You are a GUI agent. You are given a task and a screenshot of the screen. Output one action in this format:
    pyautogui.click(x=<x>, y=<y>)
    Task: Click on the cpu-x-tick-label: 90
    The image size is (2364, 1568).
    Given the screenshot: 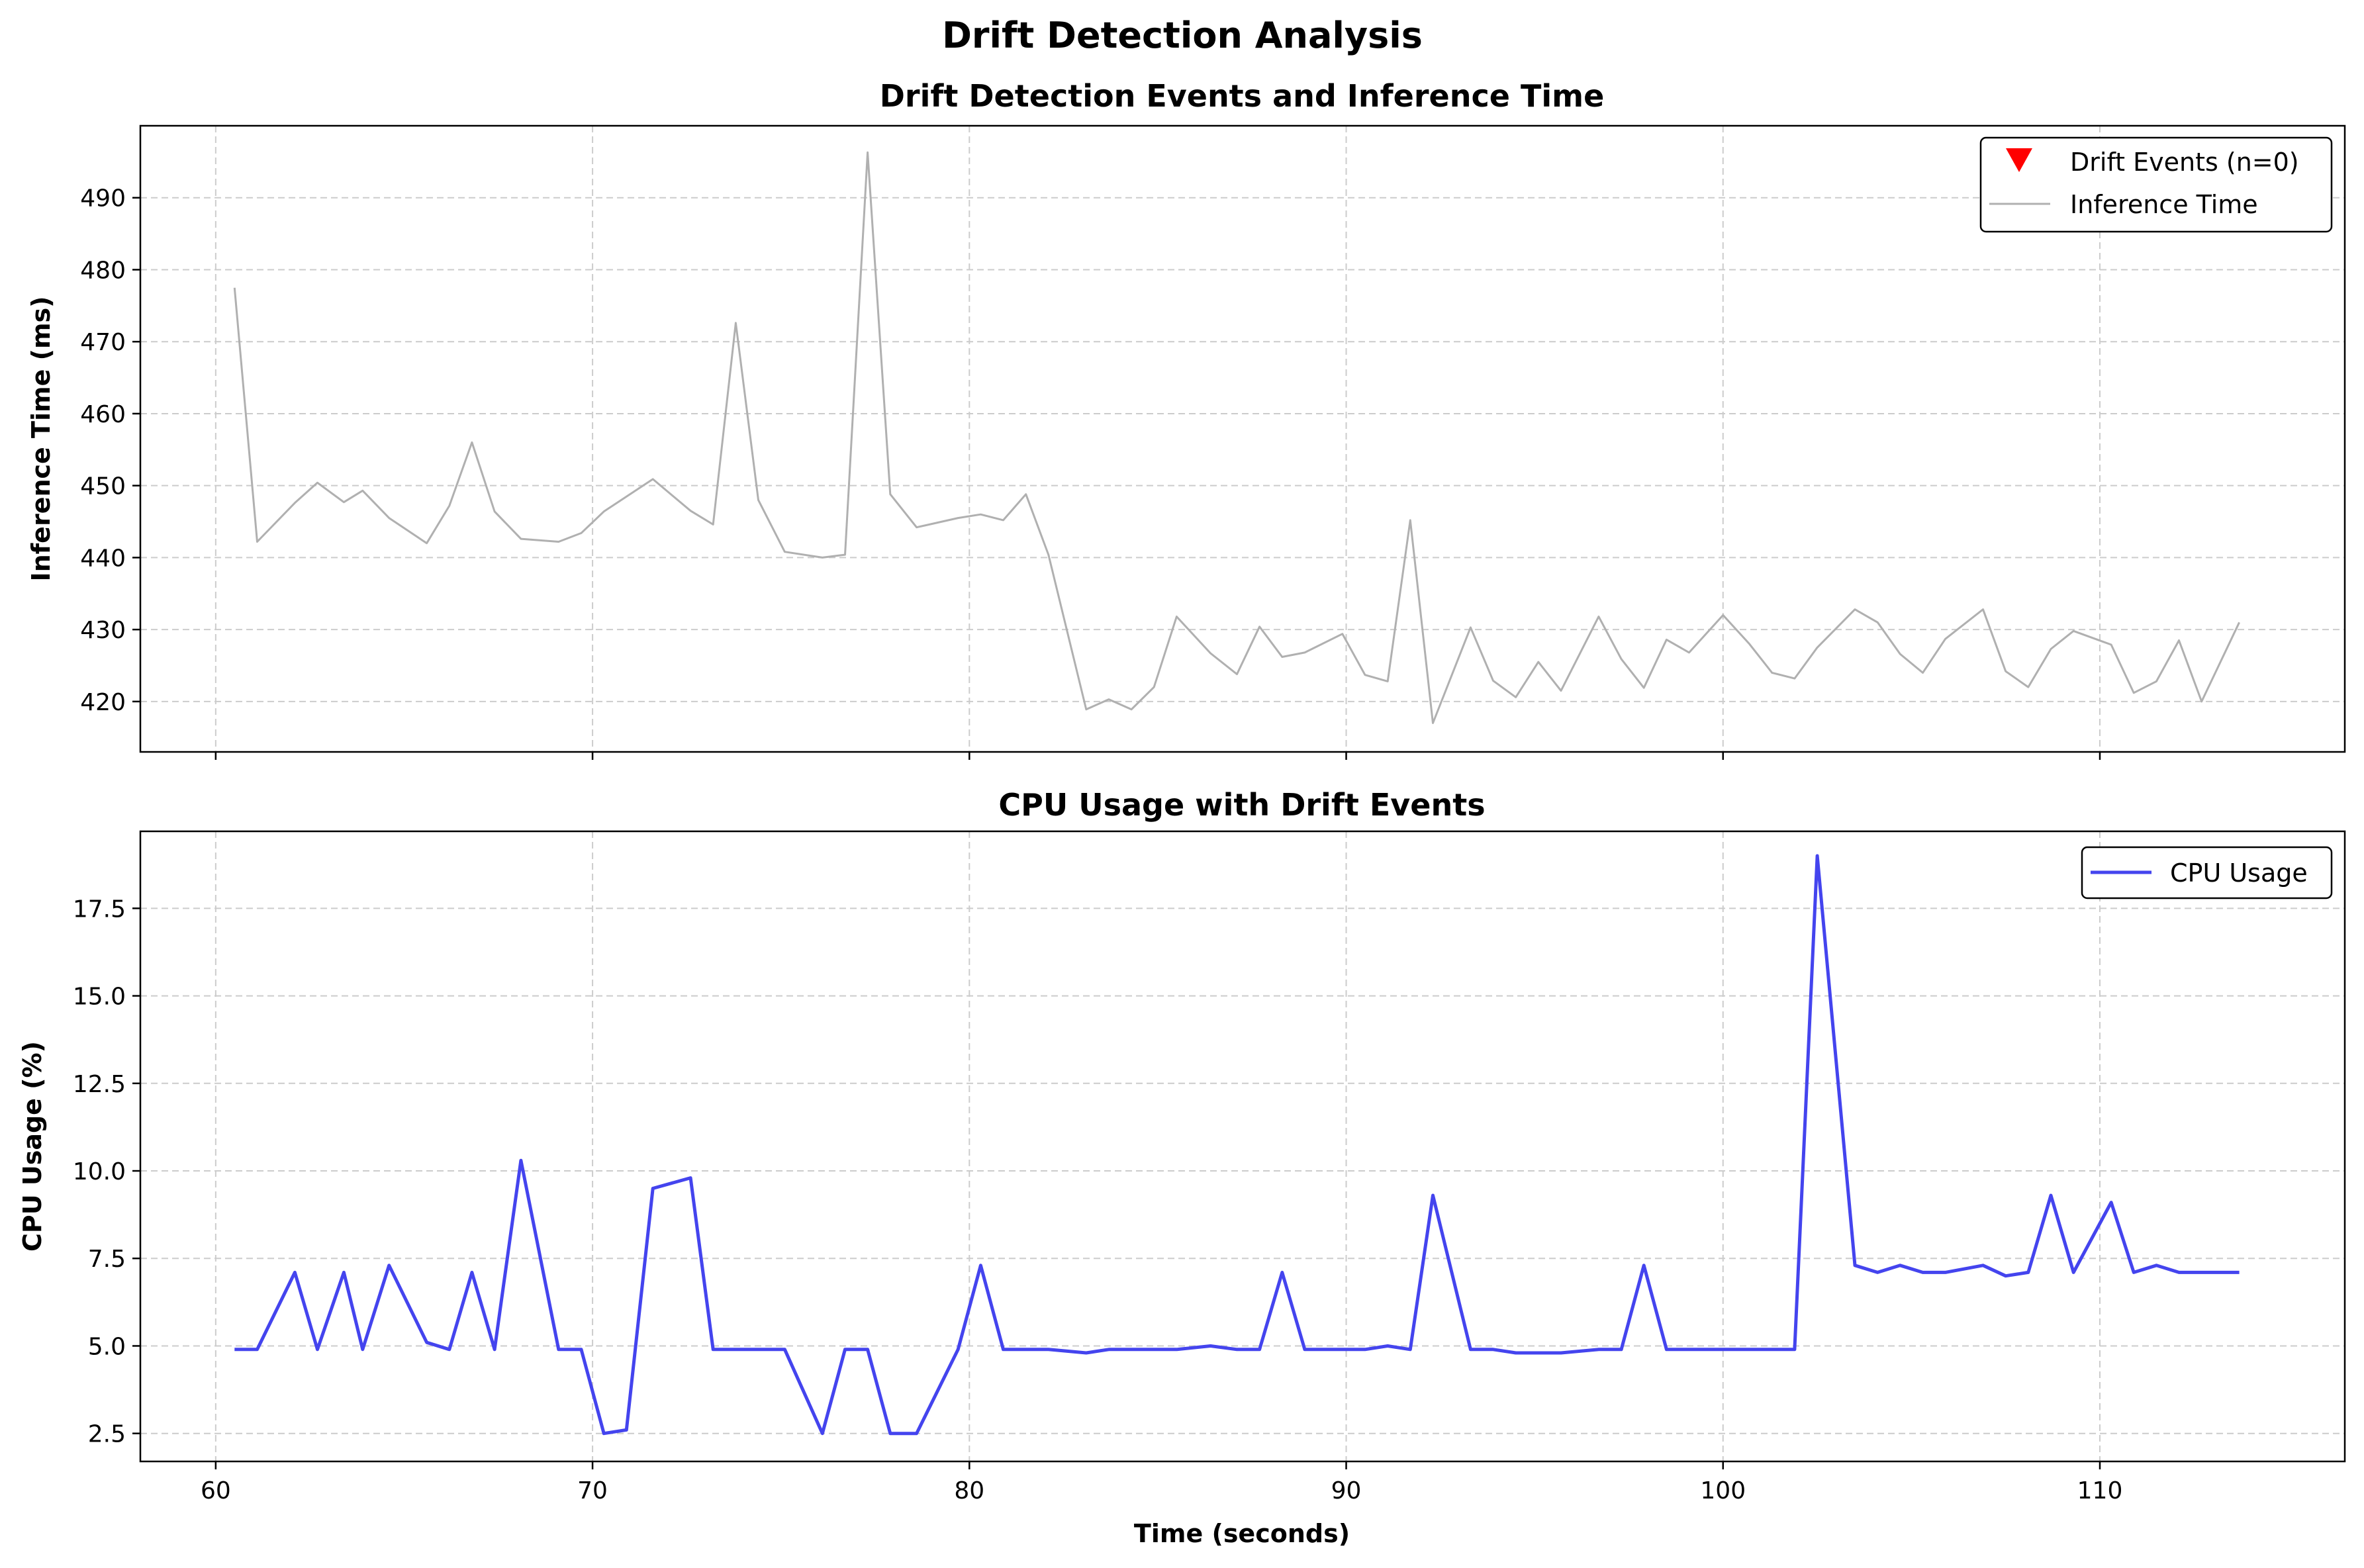 What is the action you would take?
    pyautogui.click(x=1346, y=1490)
    